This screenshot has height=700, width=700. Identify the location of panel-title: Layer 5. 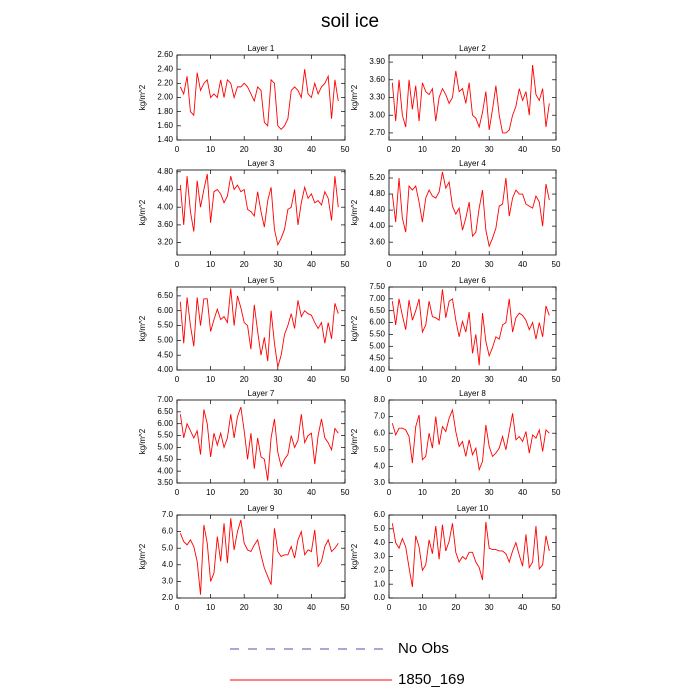
(261, 280).